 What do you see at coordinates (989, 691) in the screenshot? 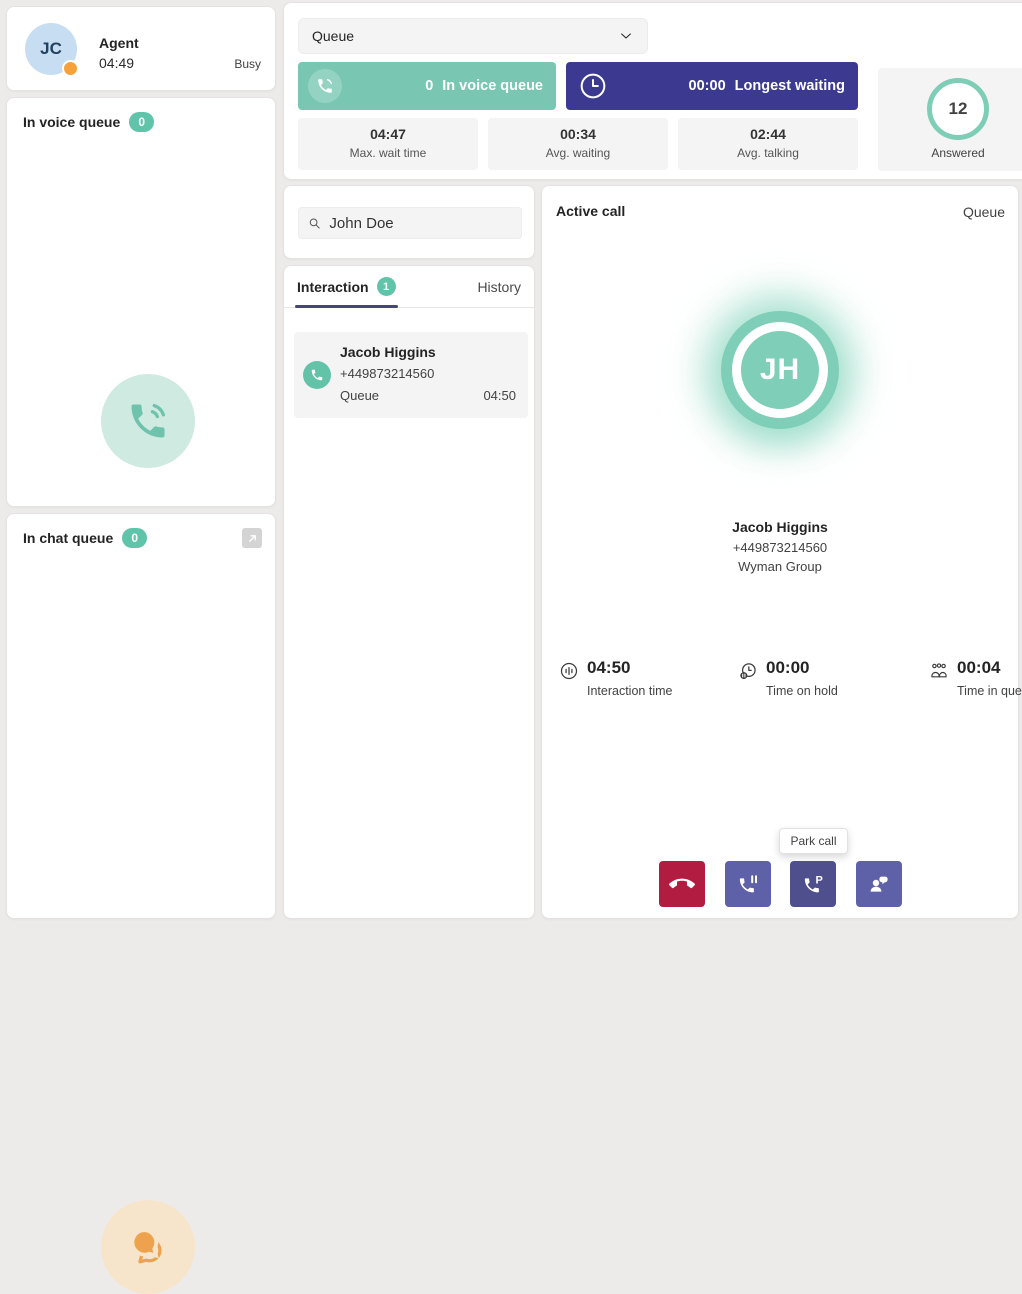
I see `time-in-queue-label: Time in queue` at bounding box center [989, 691].